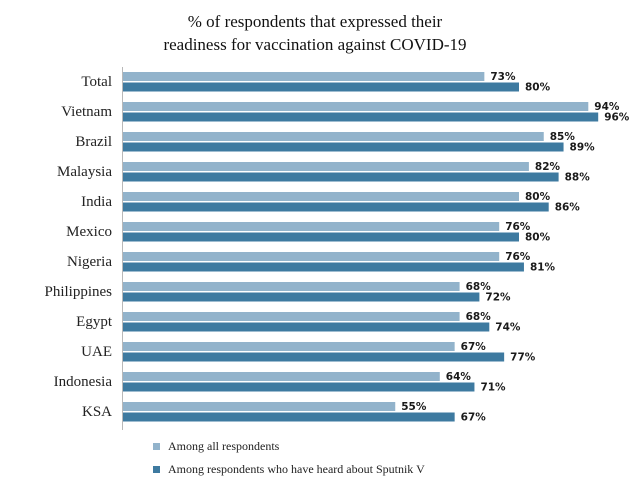 The width and height of the screenshot is (631, 490). What do you see at coordinates (96, 202) in the screenshot?
I see `category-label: India` at bounding box center [96, 202].